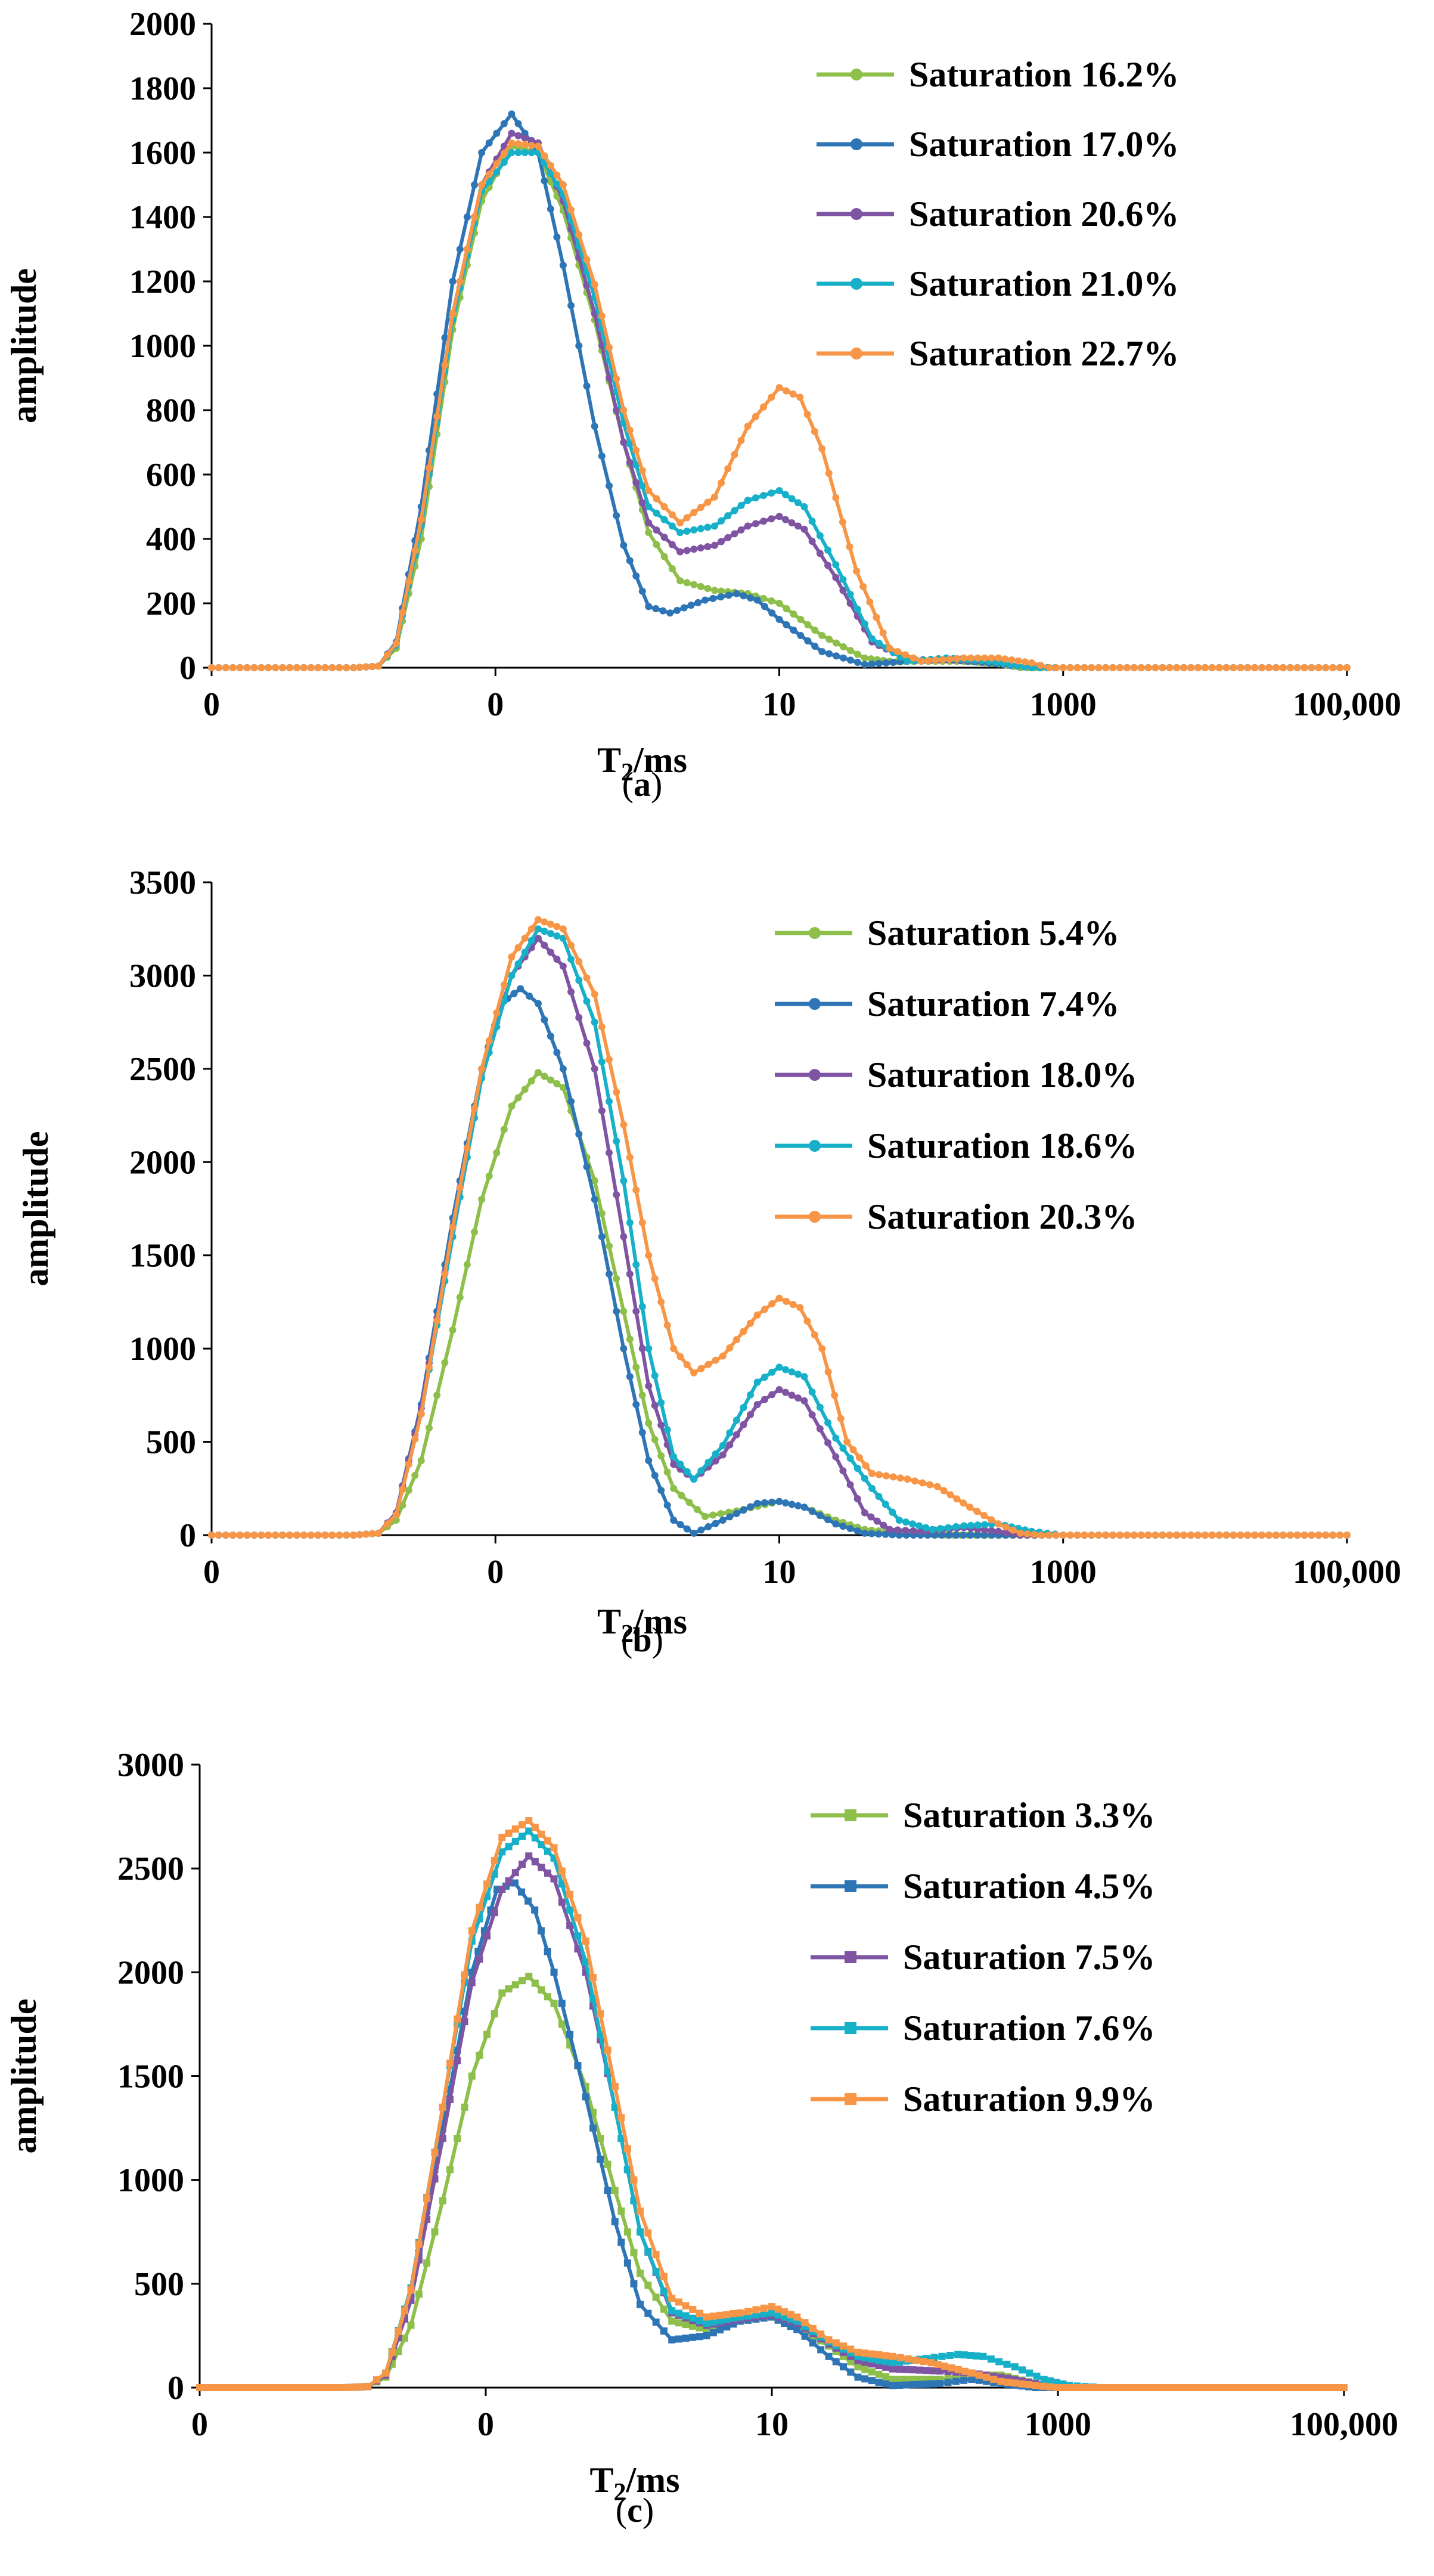 This screenshot has width=1434, height=2576. Describe the element at coordinates (162, 1162) in the screenshot. I see `y-tick-label: 2000` at that location.